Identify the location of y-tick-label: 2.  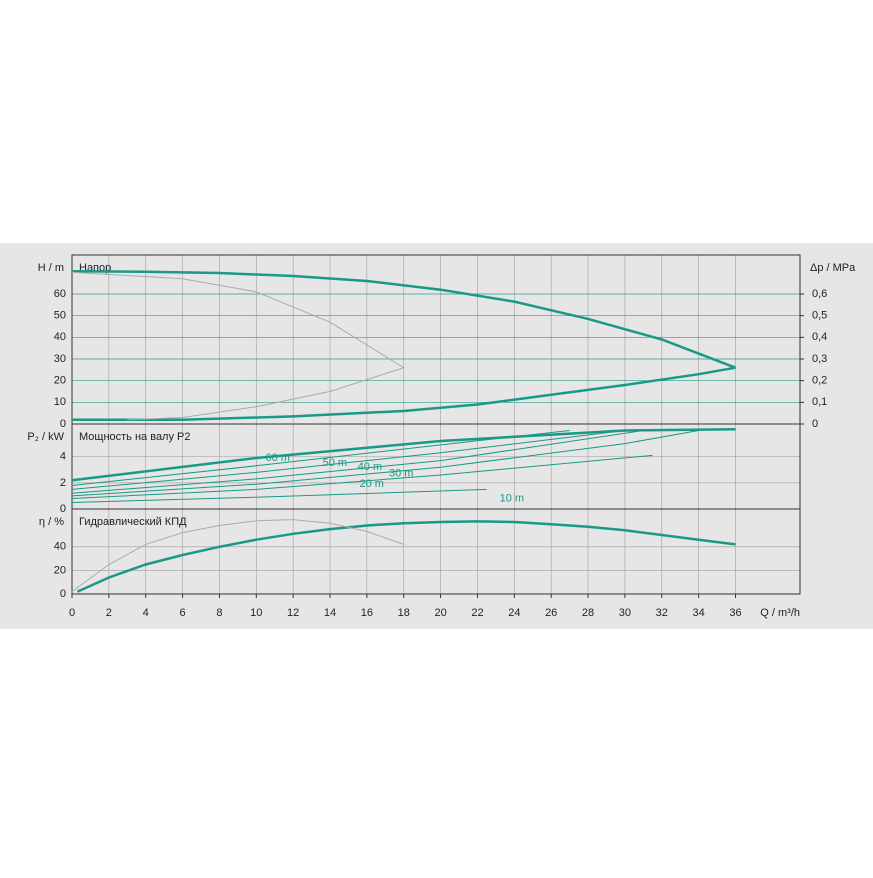
(63, 483).